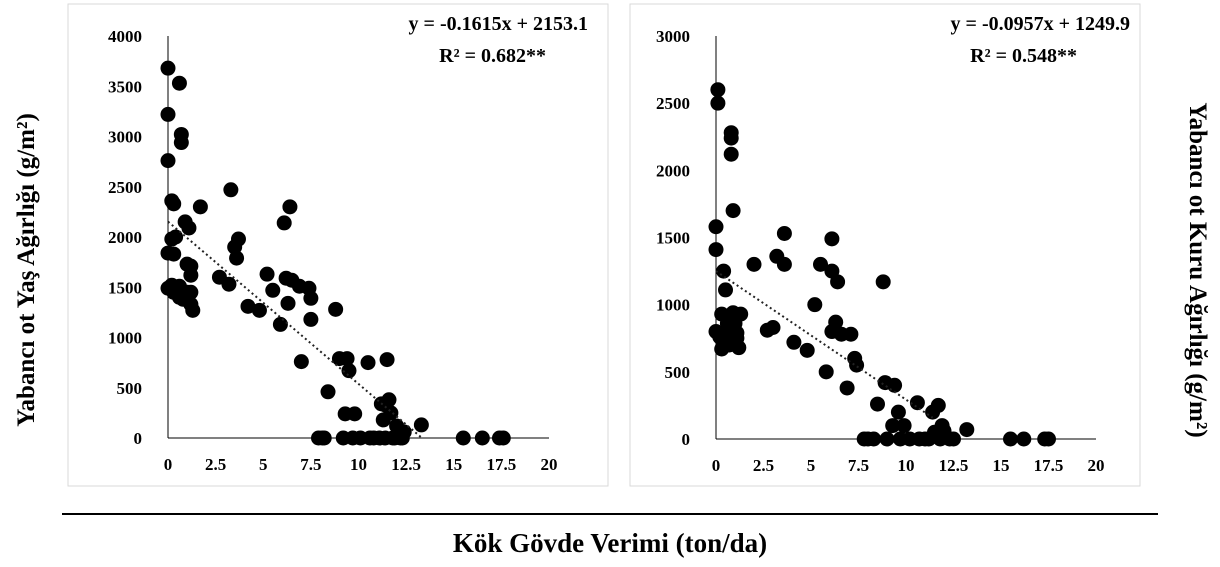 Image resolution: width=1220 pixels, height=567 pixels. I want to click on right-x-tick-label: 10, so click(906, 465).